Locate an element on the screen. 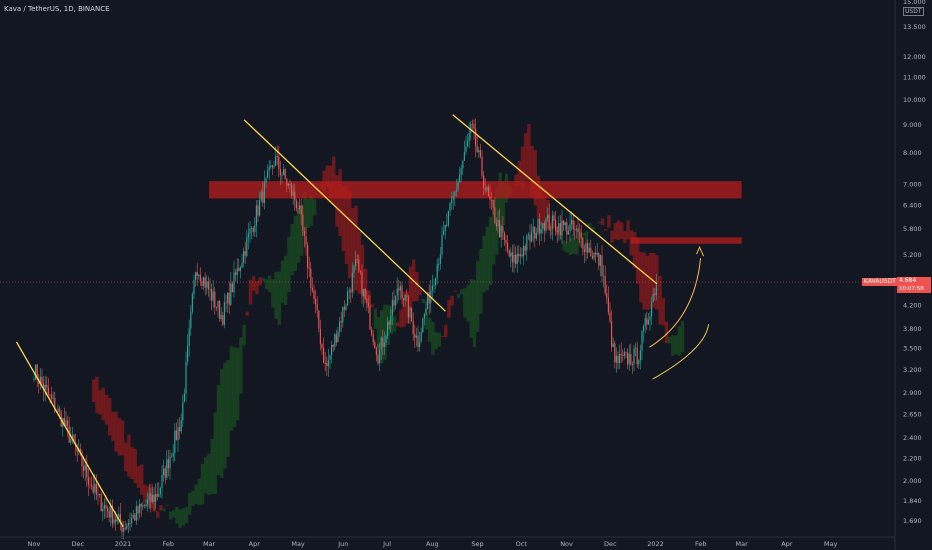 Image resolution: width=932 pixels, height=550 pixels. price-tick-label: 2.400 is located at coordinates (912, 438).